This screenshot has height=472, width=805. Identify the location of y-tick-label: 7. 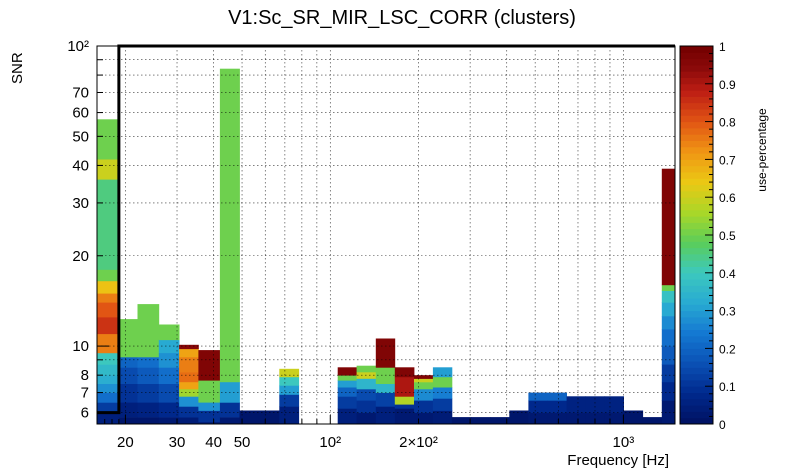
(85, 393).